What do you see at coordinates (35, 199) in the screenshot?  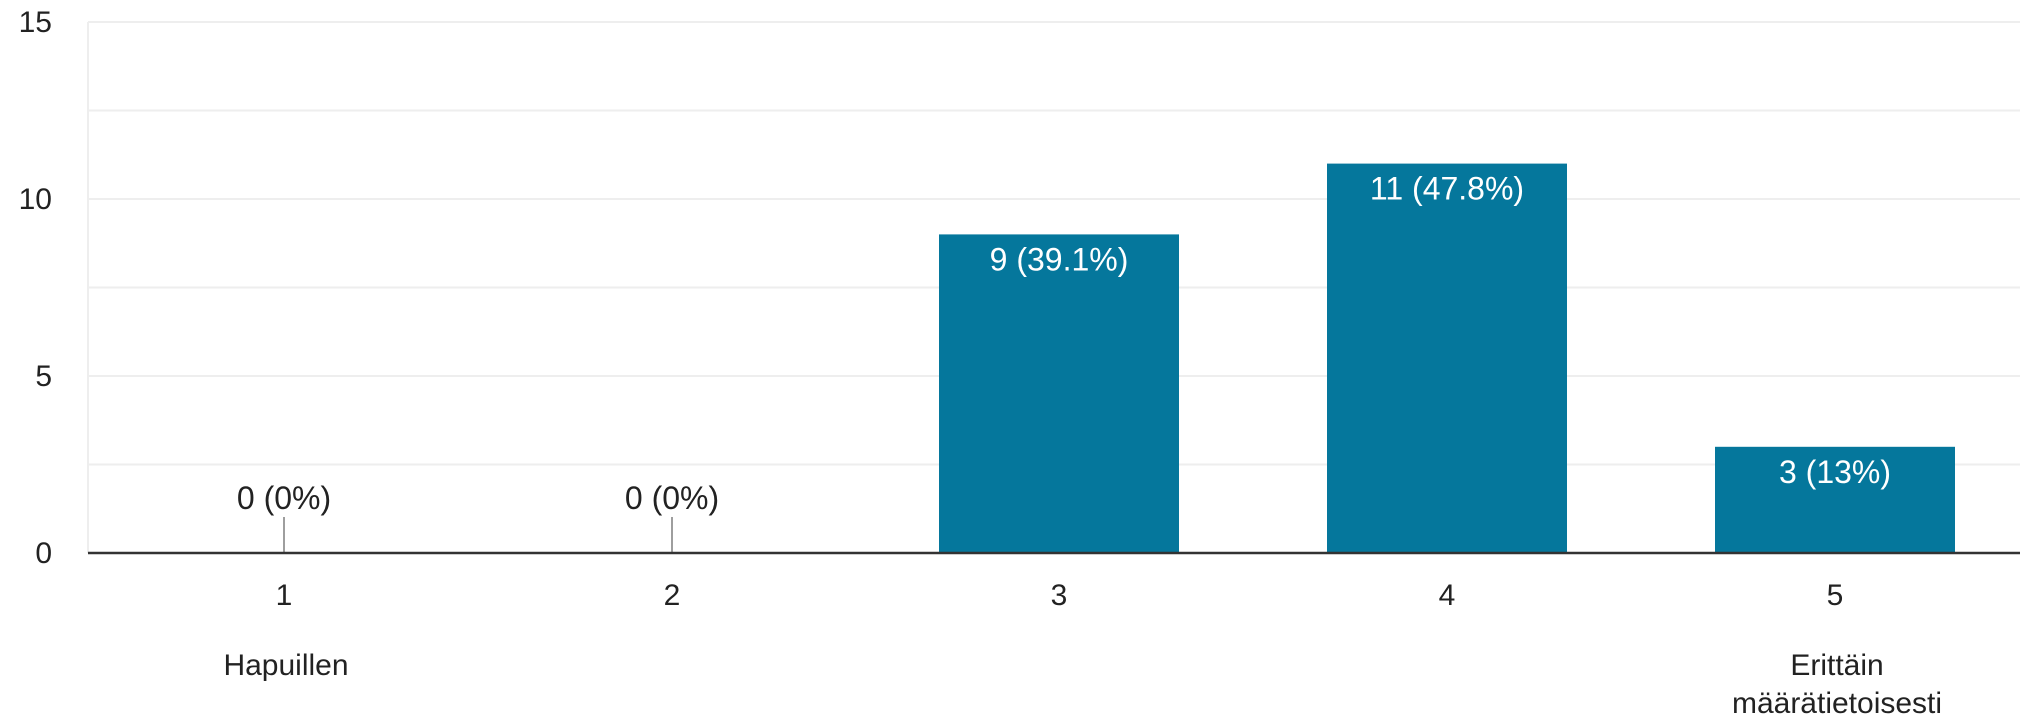 I see `y-tick-label: 10` at bounding box center [35, 199].